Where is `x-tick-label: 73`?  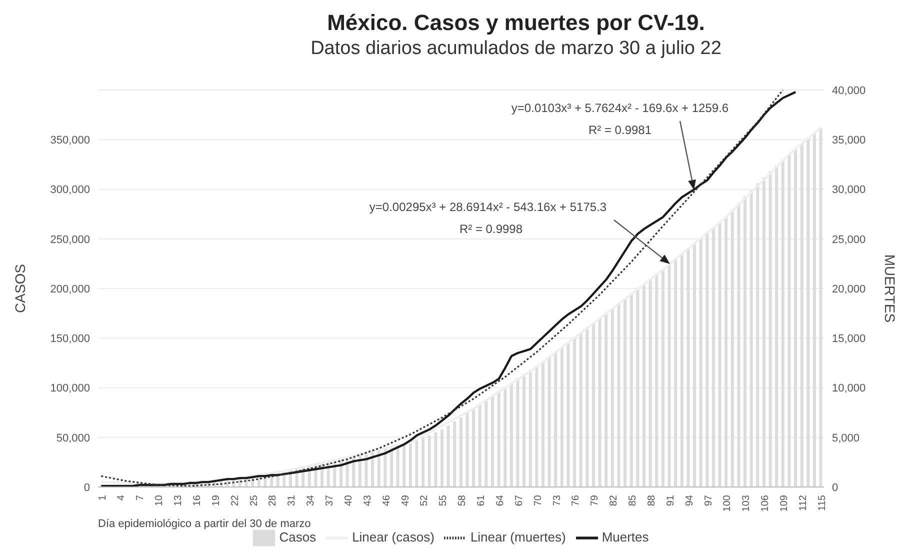 x-tick-label: 73 is located at coordinates (557, 500).